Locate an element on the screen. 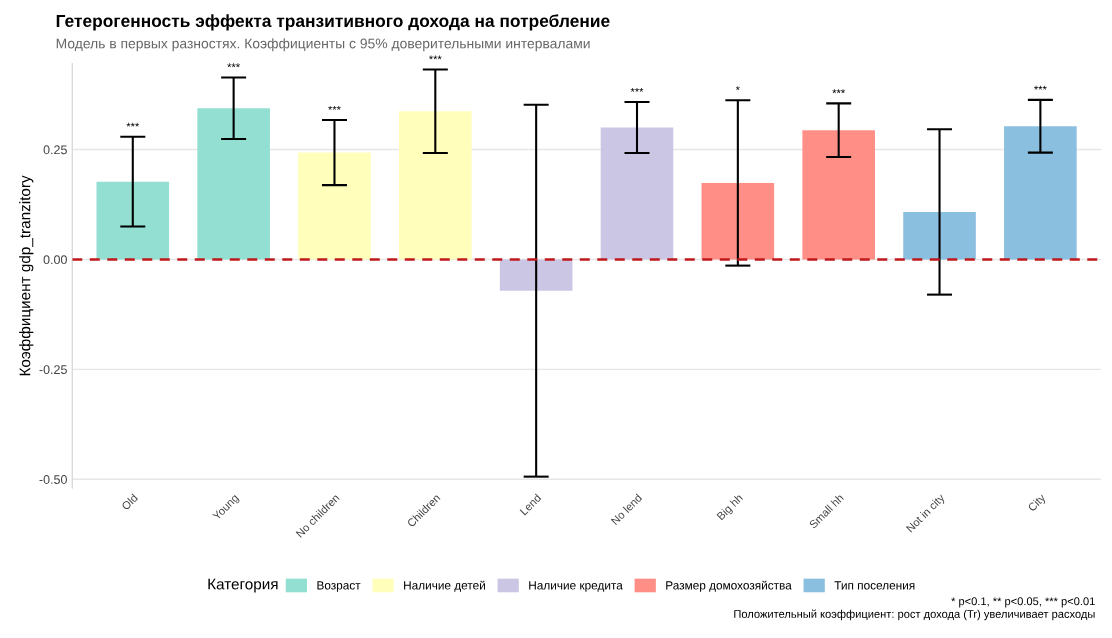  x-tick-label: Old is located at coordinates (129, 502).